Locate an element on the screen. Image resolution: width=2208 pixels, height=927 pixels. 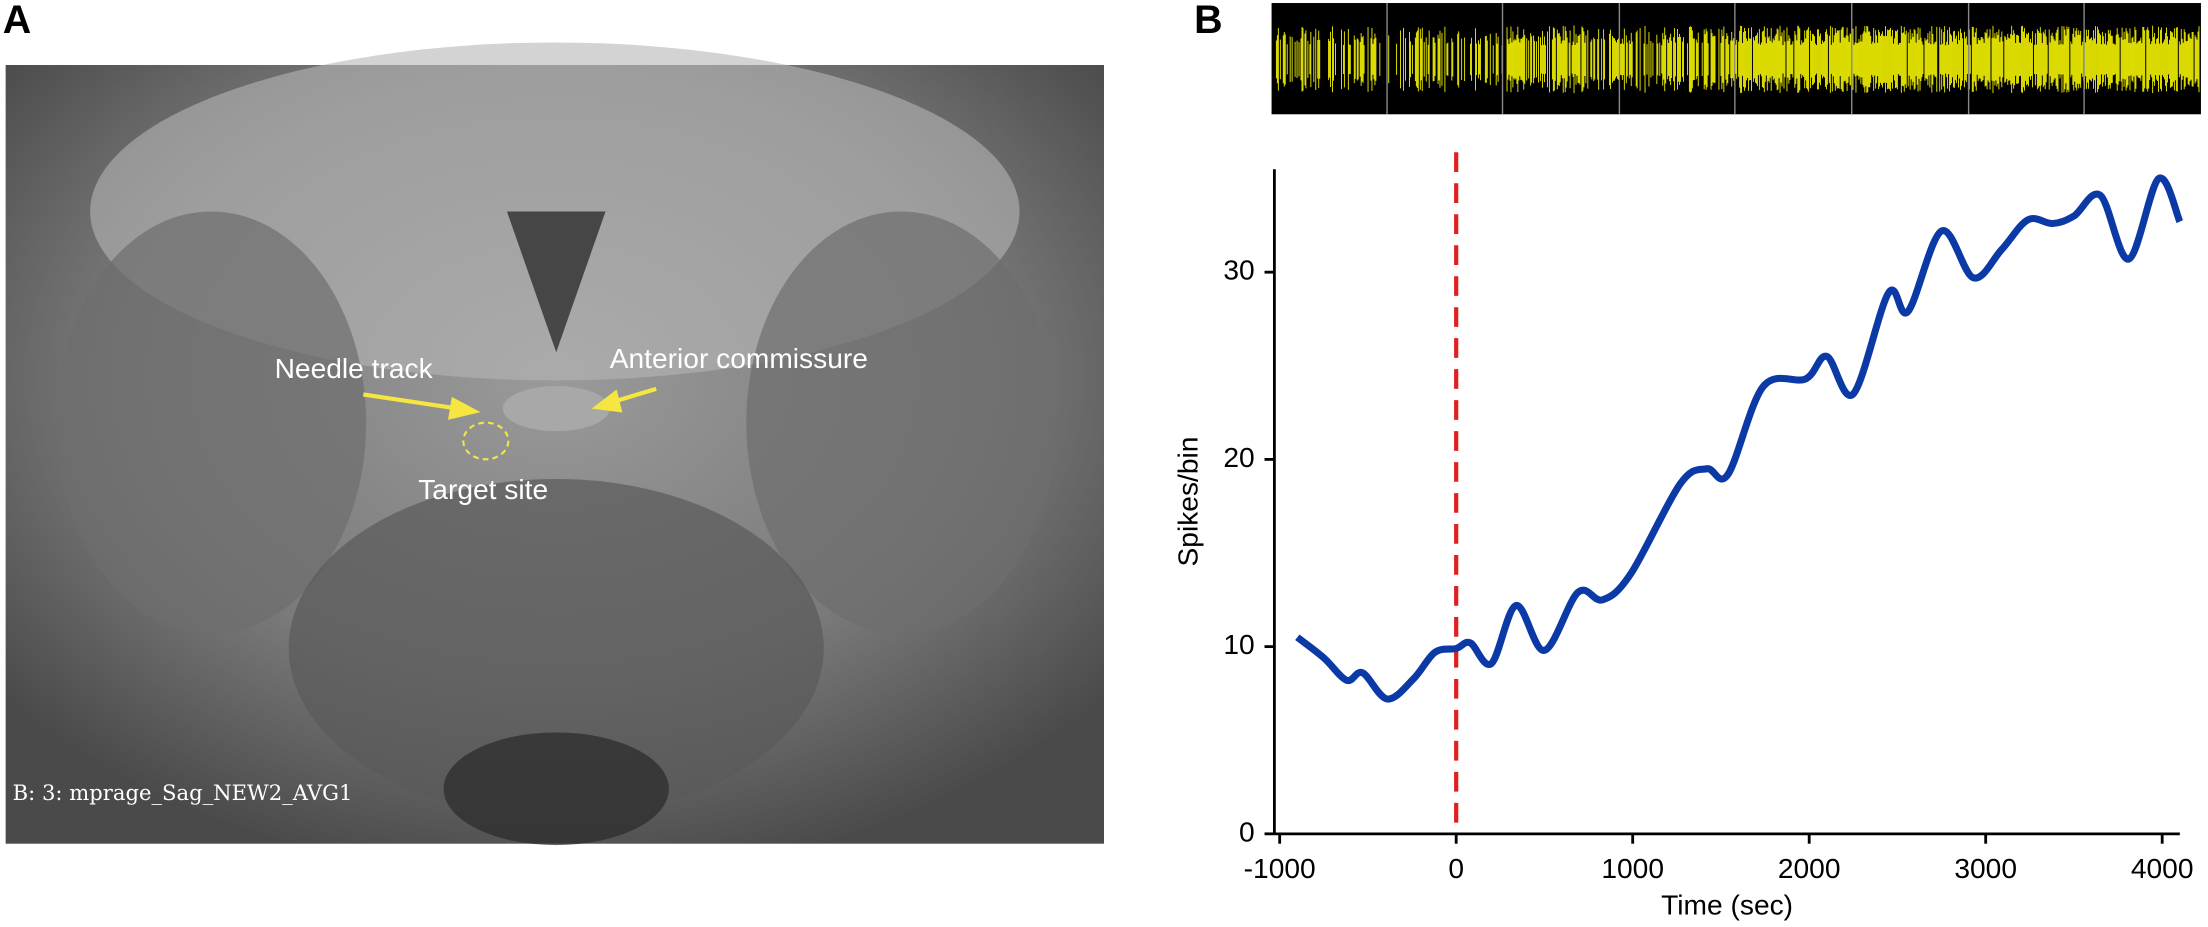
x-tick-label: 2000 is located at coordinates (1809, 868).